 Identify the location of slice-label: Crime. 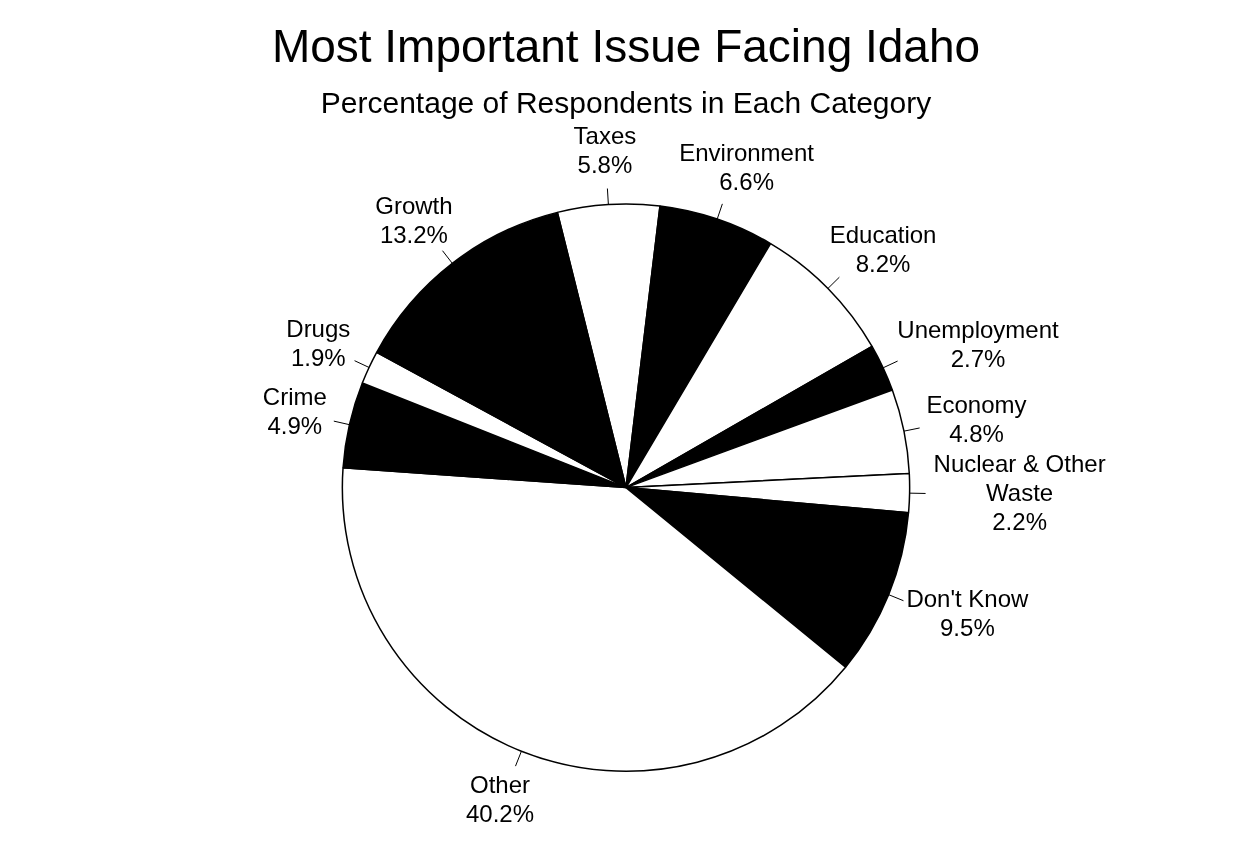
(294, 397).